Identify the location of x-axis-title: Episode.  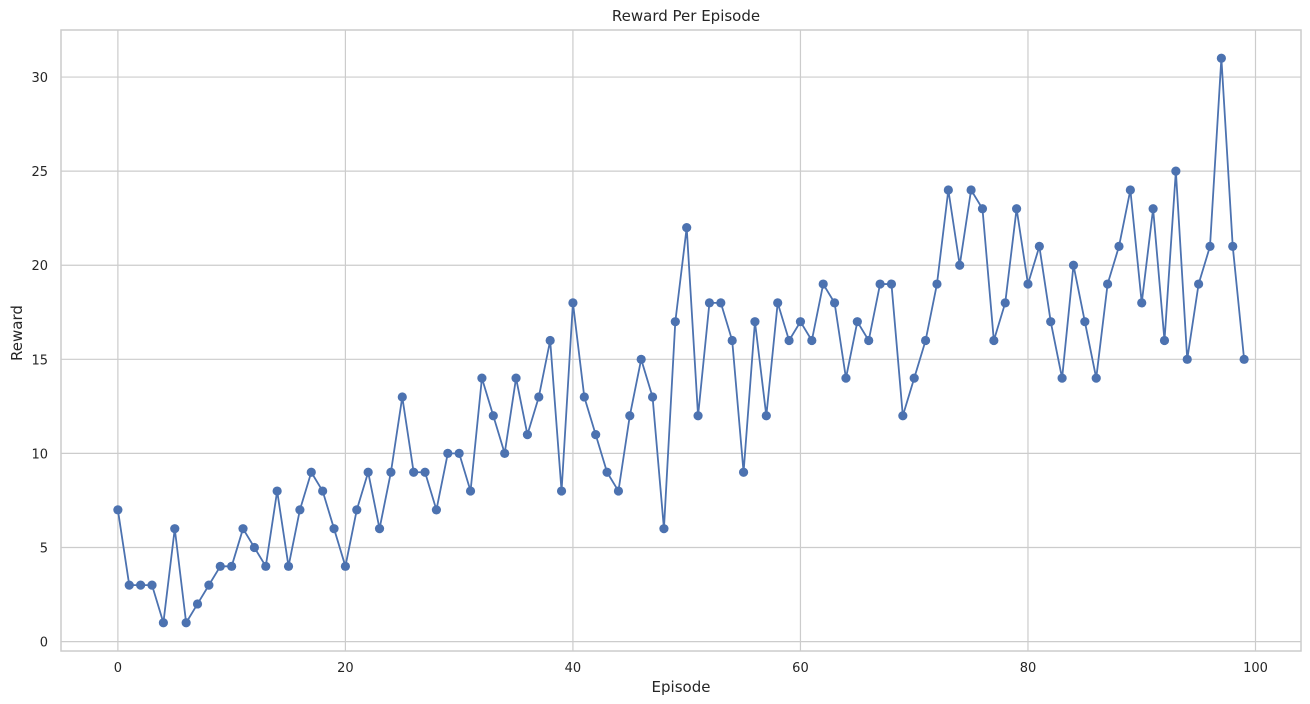
(681, 687).